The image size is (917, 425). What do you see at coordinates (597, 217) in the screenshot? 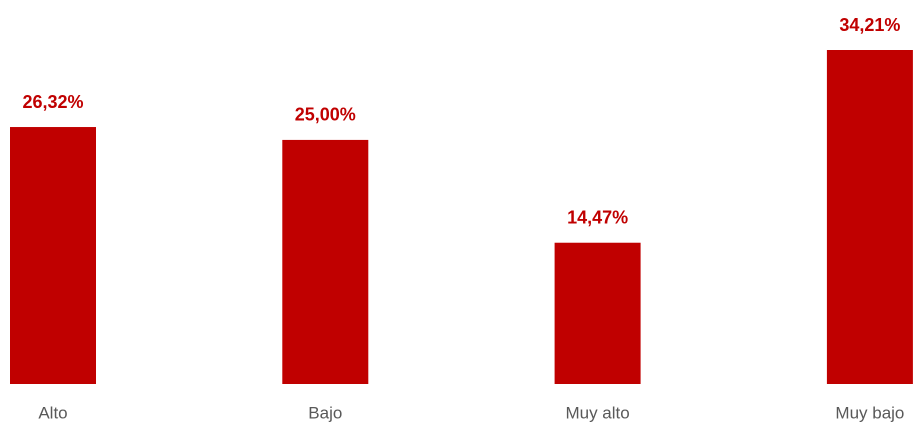
I see `value-label: 14,47%` at bounding box center [597, 217].